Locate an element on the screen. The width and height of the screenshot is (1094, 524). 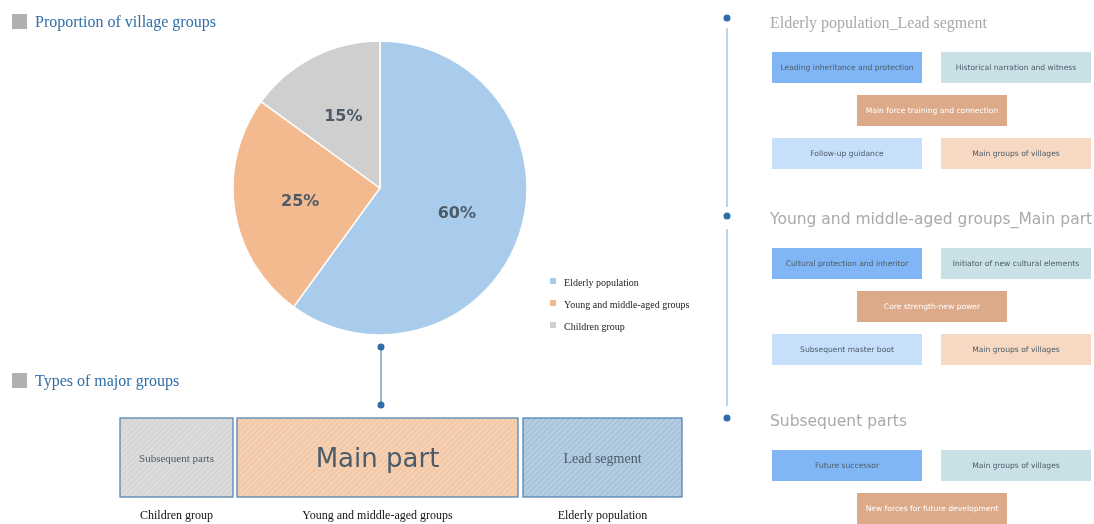
data-label: 15% is located at coordinates (343, 116).